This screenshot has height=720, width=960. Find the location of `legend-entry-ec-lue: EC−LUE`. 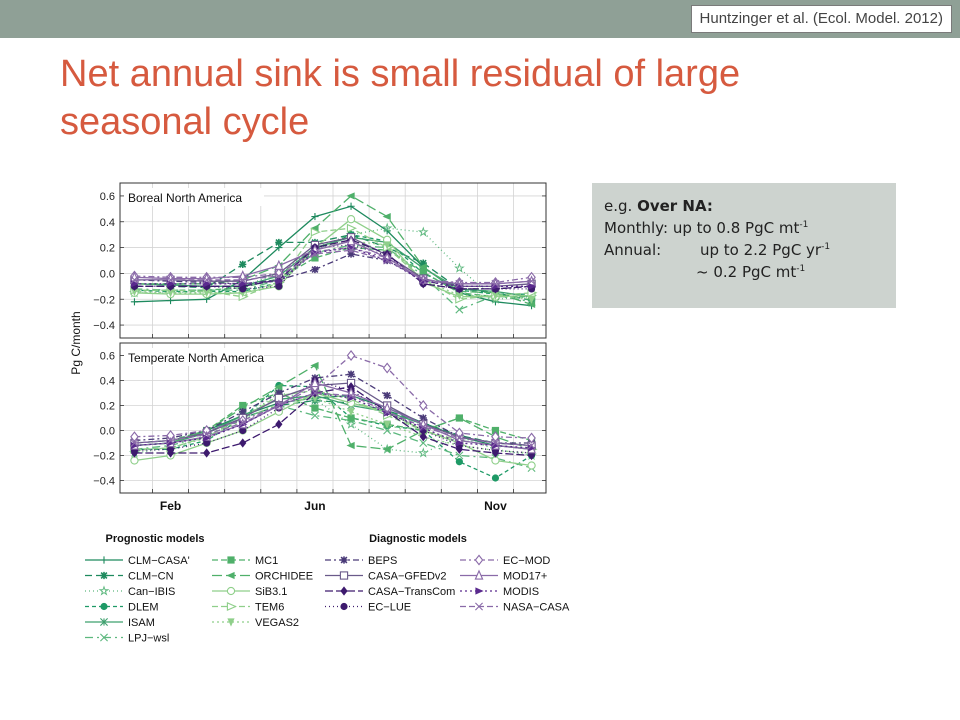

legend-entry-ec-lue: EC−LUE is located at coordinates (368, 608).